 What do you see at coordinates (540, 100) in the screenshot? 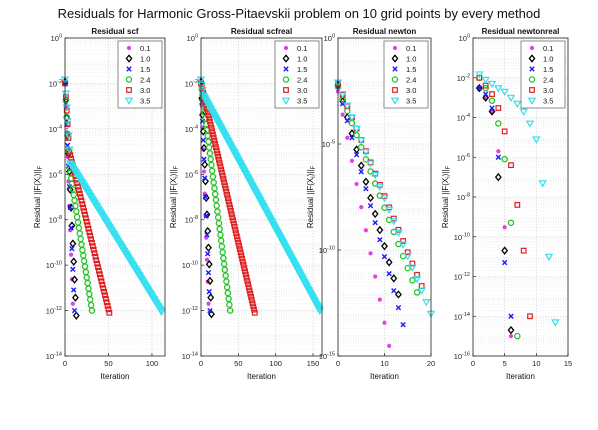
I see `legend-entry: 3.5` at bounding box center [540, 100].